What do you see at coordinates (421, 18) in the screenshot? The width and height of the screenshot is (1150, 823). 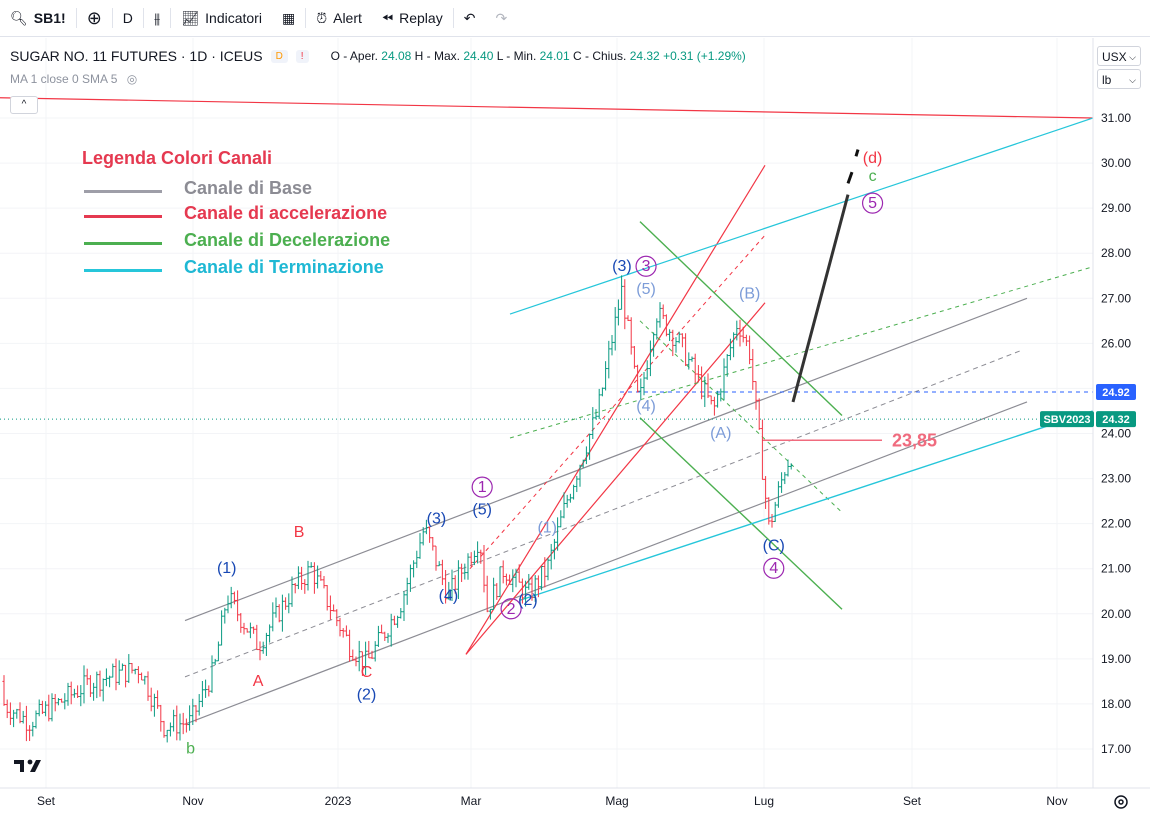 I see `replay-label: Replay` at bounding box center [421, 18].